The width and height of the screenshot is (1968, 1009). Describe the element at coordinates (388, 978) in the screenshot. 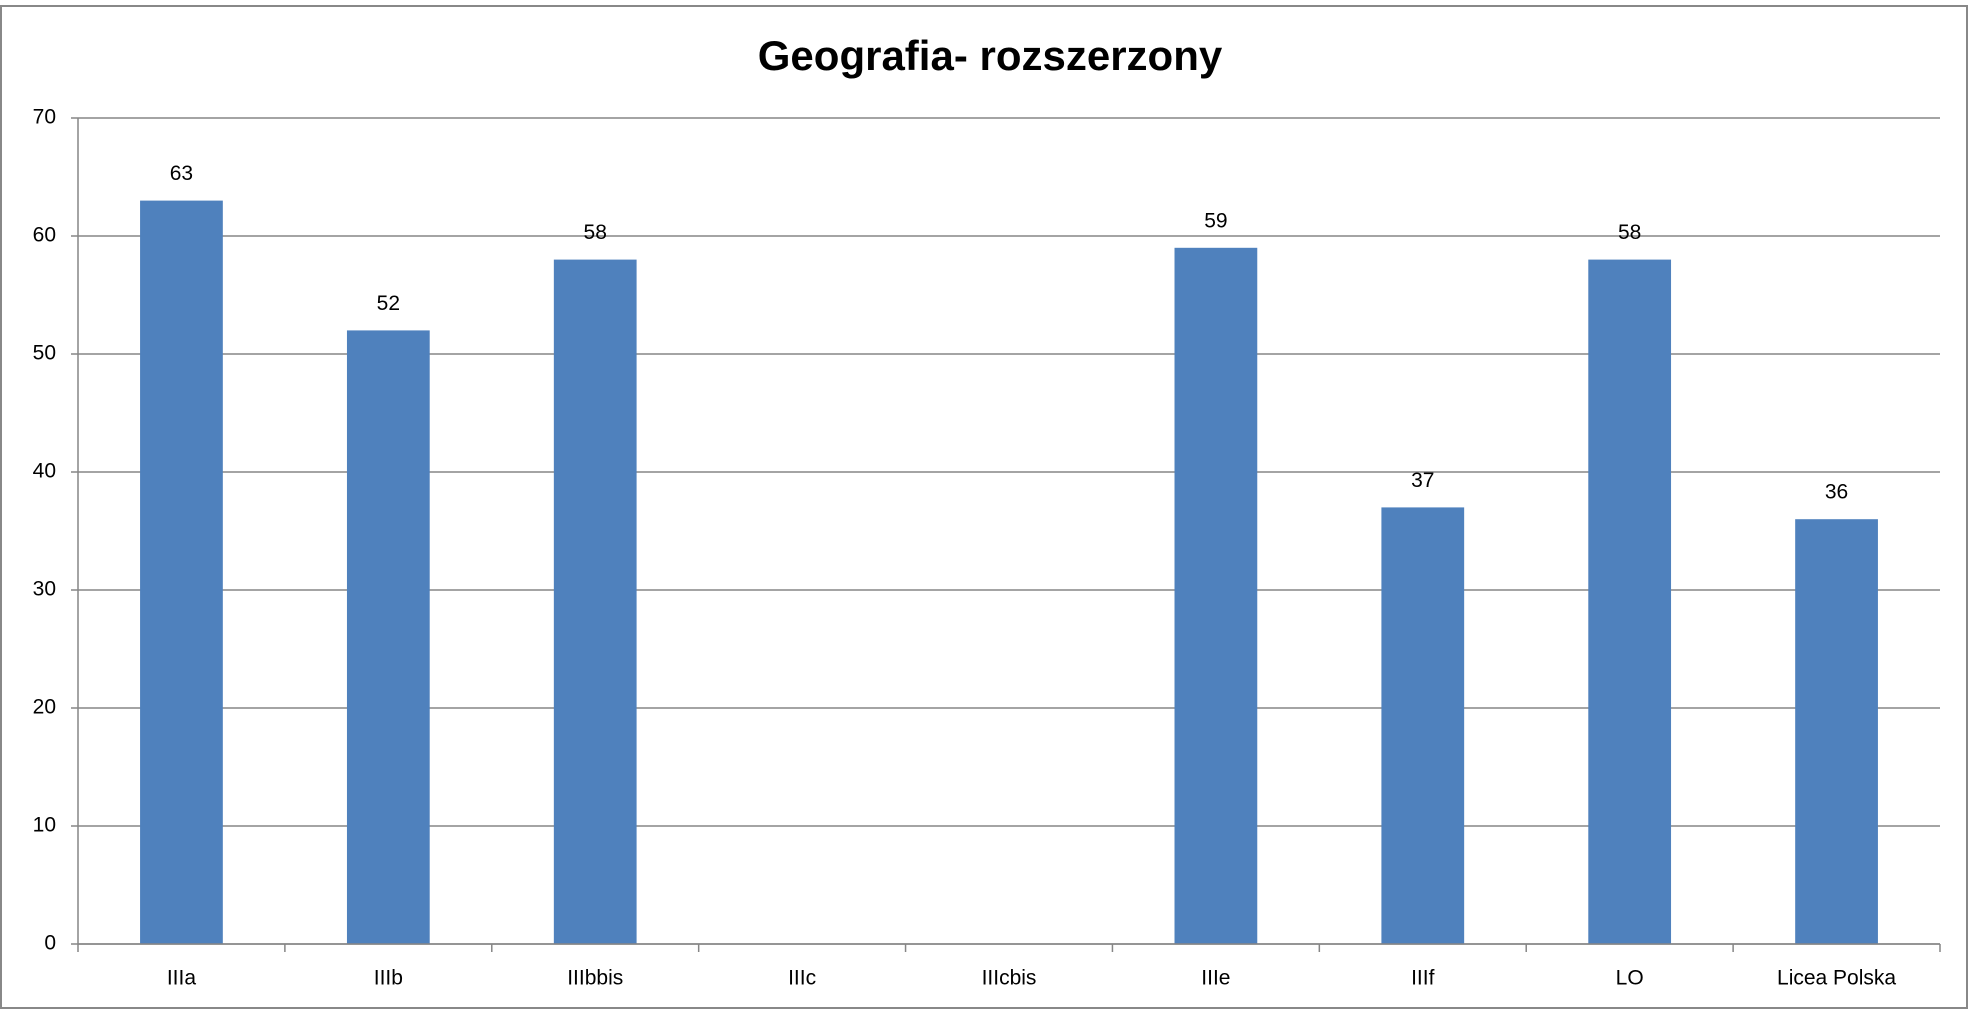

I see `x-tick-label: IIIb` at that location.